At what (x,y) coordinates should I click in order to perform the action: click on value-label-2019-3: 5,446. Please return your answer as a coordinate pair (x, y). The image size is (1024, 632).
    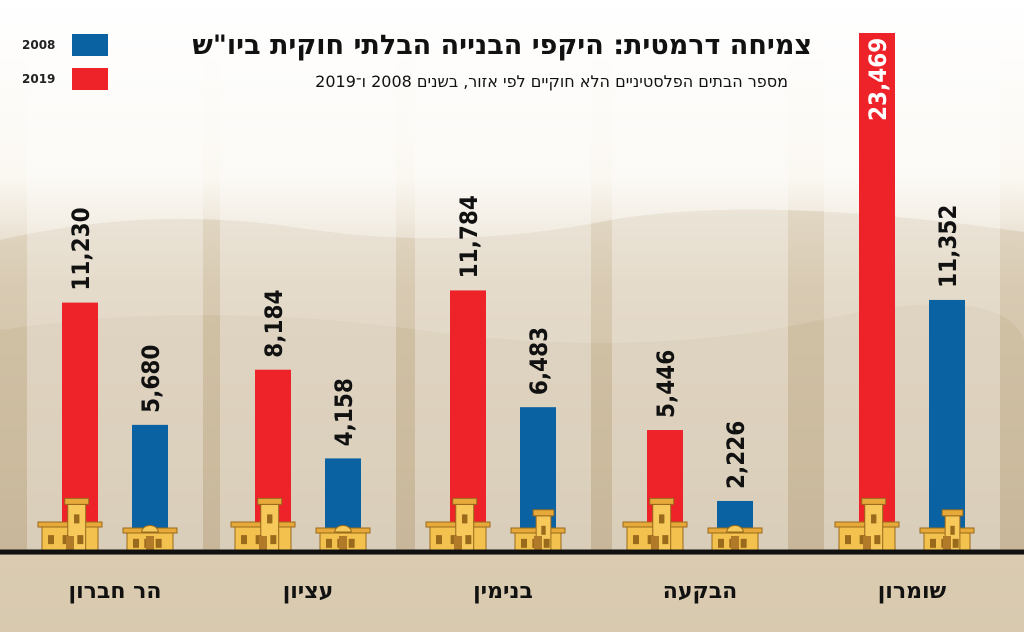
    Looking at the image, I should click on (666, 384).